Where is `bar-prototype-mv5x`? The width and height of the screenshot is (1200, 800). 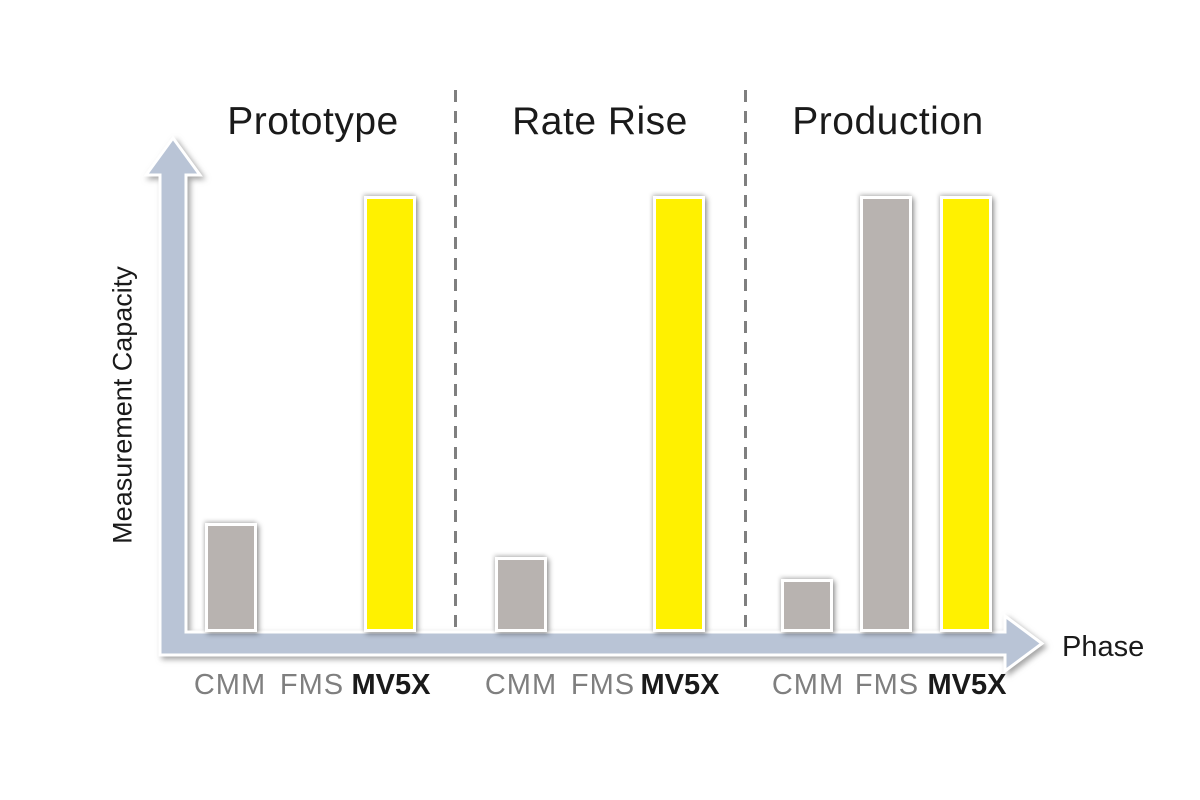 bar-prototype-mv5x is located at coordinates (390, 414).